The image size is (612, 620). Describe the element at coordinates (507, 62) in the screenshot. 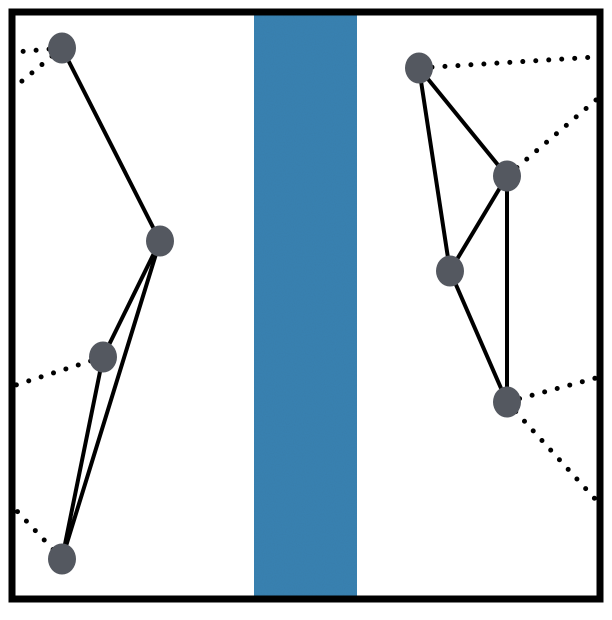

I see `dotted-edge-r1-off-right` at that location.